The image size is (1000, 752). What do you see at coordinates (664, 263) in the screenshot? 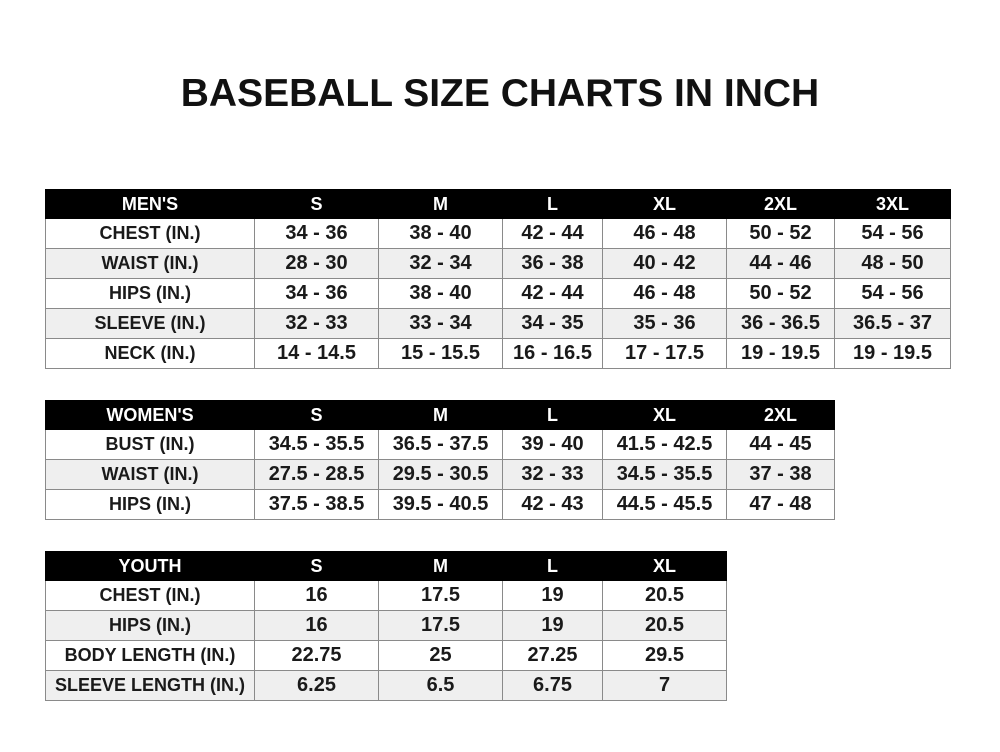
I see `measurement-cell: 40 - 42` at bounding box center [664, 263].